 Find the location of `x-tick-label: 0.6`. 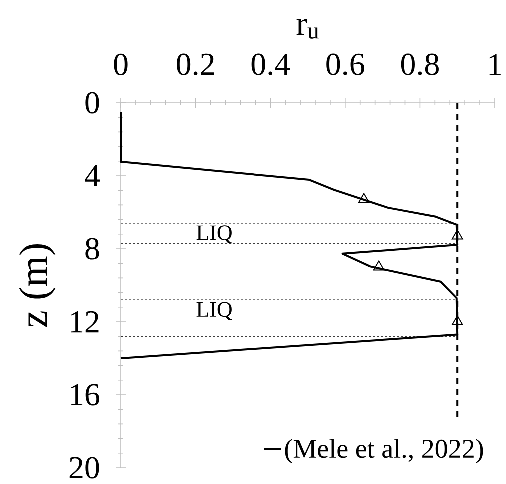

x-tick-label: 0.6 is located at coordinates (345, 65).